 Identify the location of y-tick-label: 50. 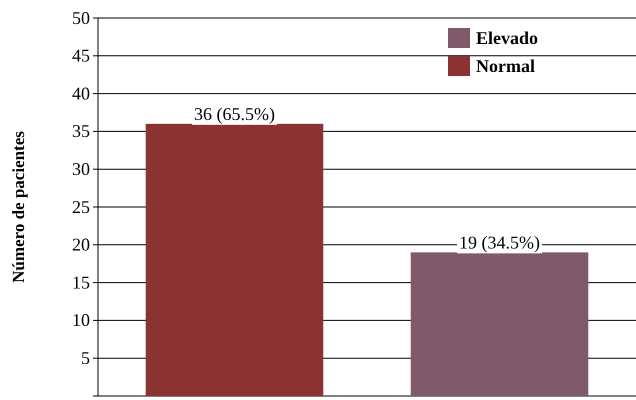
(81, 18).